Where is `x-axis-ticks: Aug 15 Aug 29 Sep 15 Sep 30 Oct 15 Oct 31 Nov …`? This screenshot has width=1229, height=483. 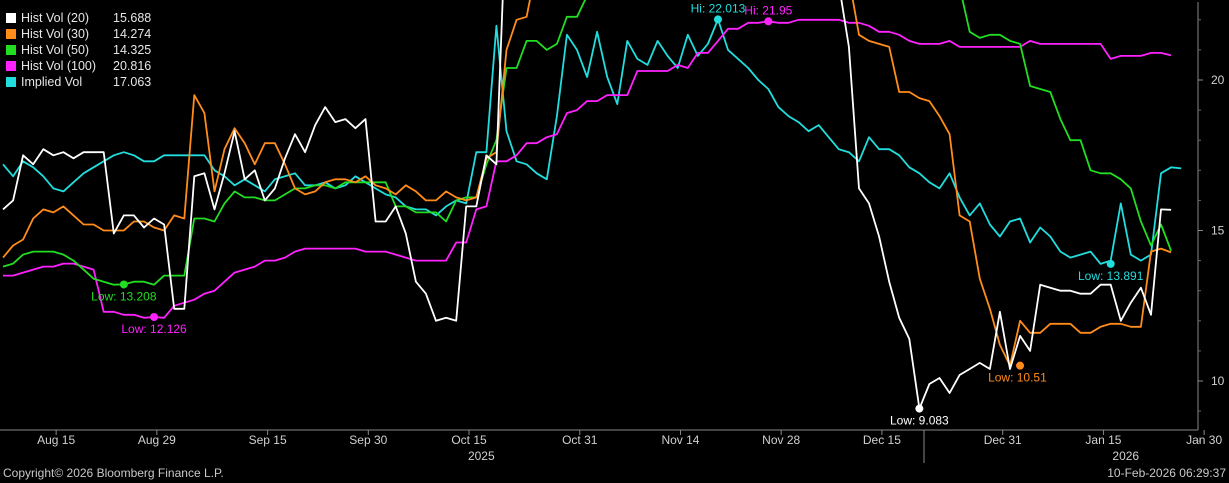
x-axis-ticks: Aug 15 Aug 29 Sep 15 Sep 30 Oct 15 Oct 31 Nov … is located at coordinates (629, 438).